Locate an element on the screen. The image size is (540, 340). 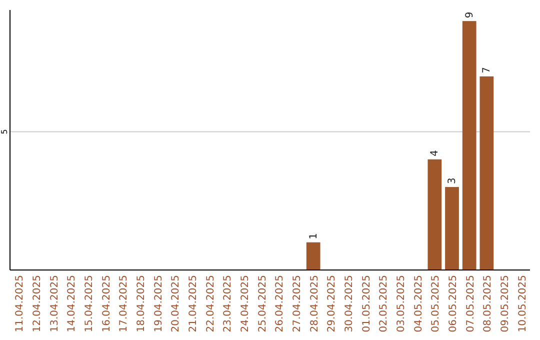
y-tick-label: 5 is located at coordinates (4, 131).